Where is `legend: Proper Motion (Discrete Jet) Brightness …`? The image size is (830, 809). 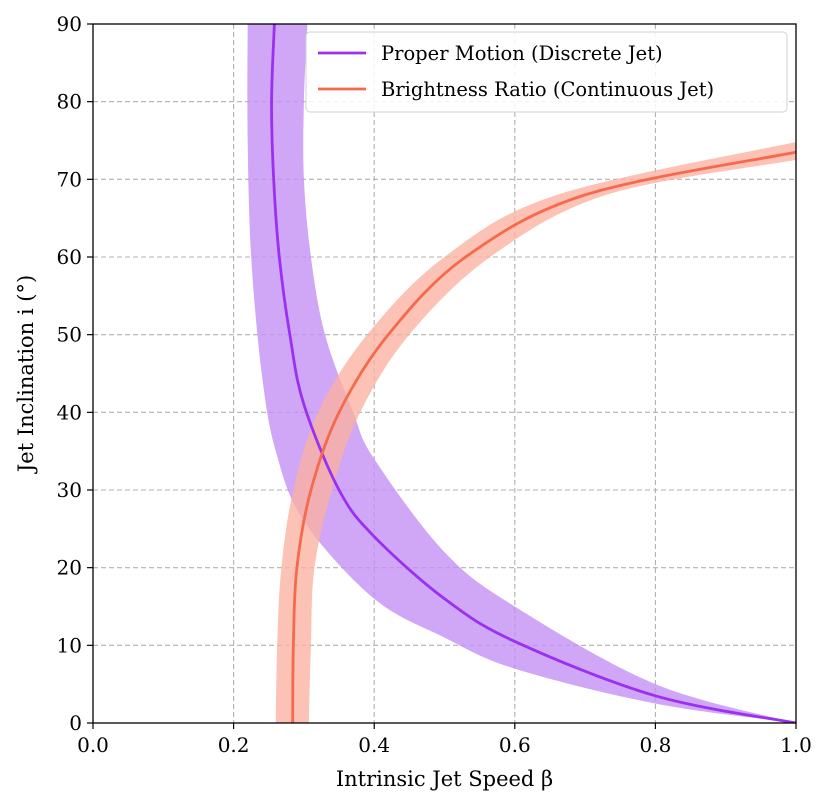
legend: Proper Motion (Discrete Jet) Brightness … is located at coordinates (546, 72).